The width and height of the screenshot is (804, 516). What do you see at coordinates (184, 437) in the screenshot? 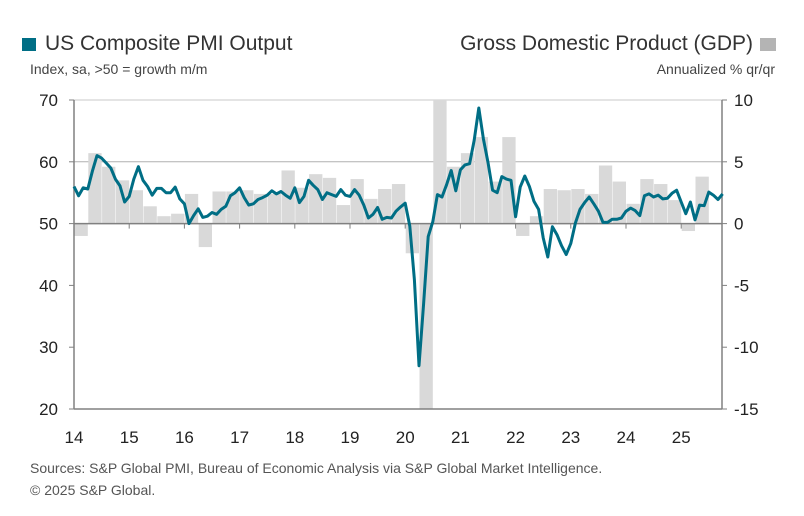
I see `x-tick-label: 16` at bounding box center [184, 437].